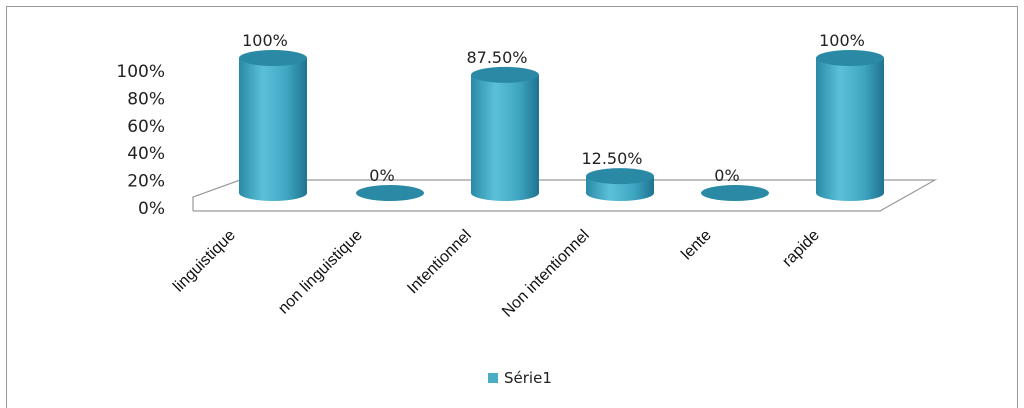  Describe the element at coordinates (140, 140) in the screenshot. I see `y-axis-ticks: 0% 20% 40% 60% 80% 100%` at that location.